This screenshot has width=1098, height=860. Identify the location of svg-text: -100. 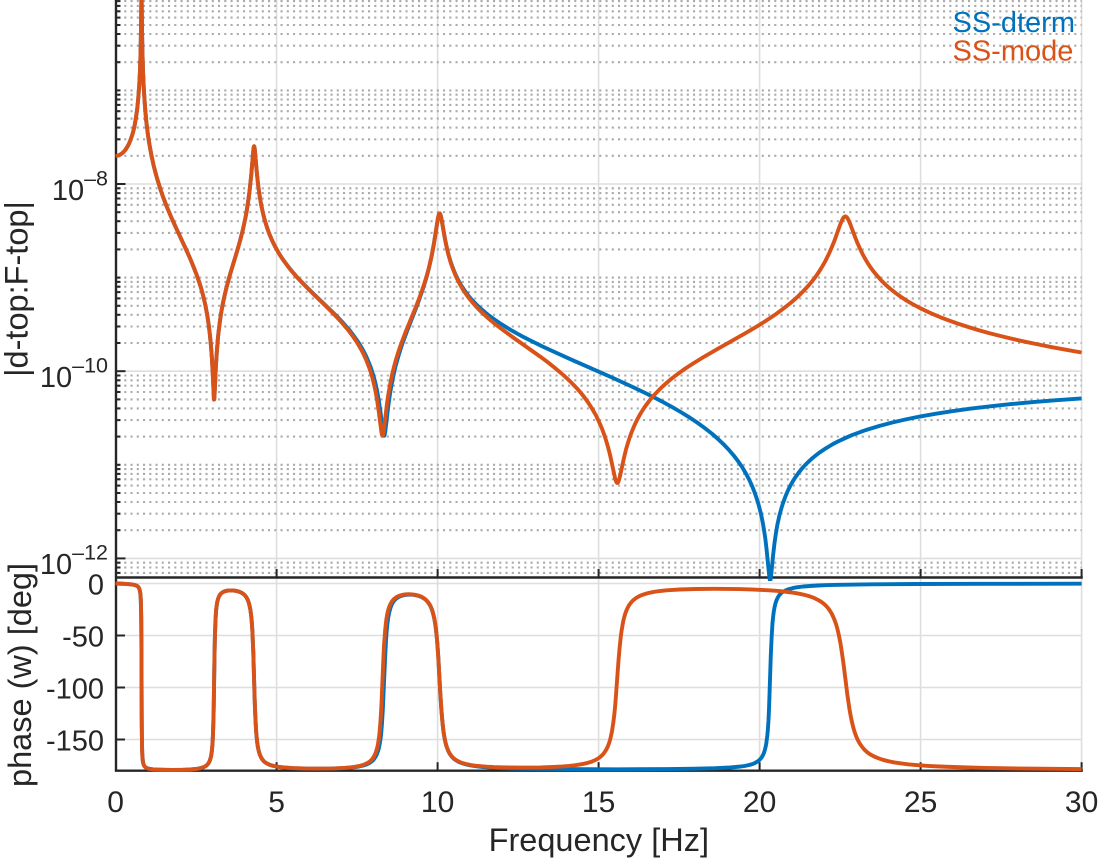
(75, 690).